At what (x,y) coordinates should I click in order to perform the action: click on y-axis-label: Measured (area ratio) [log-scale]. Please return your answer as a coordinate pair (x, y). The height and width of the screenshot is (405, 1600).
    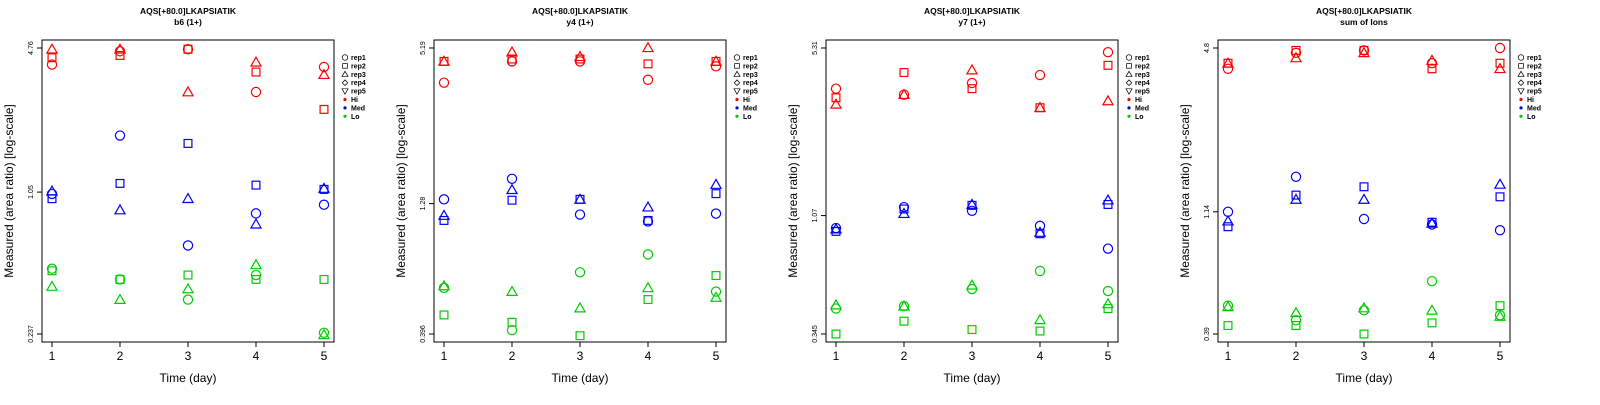
    Looking at the image, I should click on (401, 190).